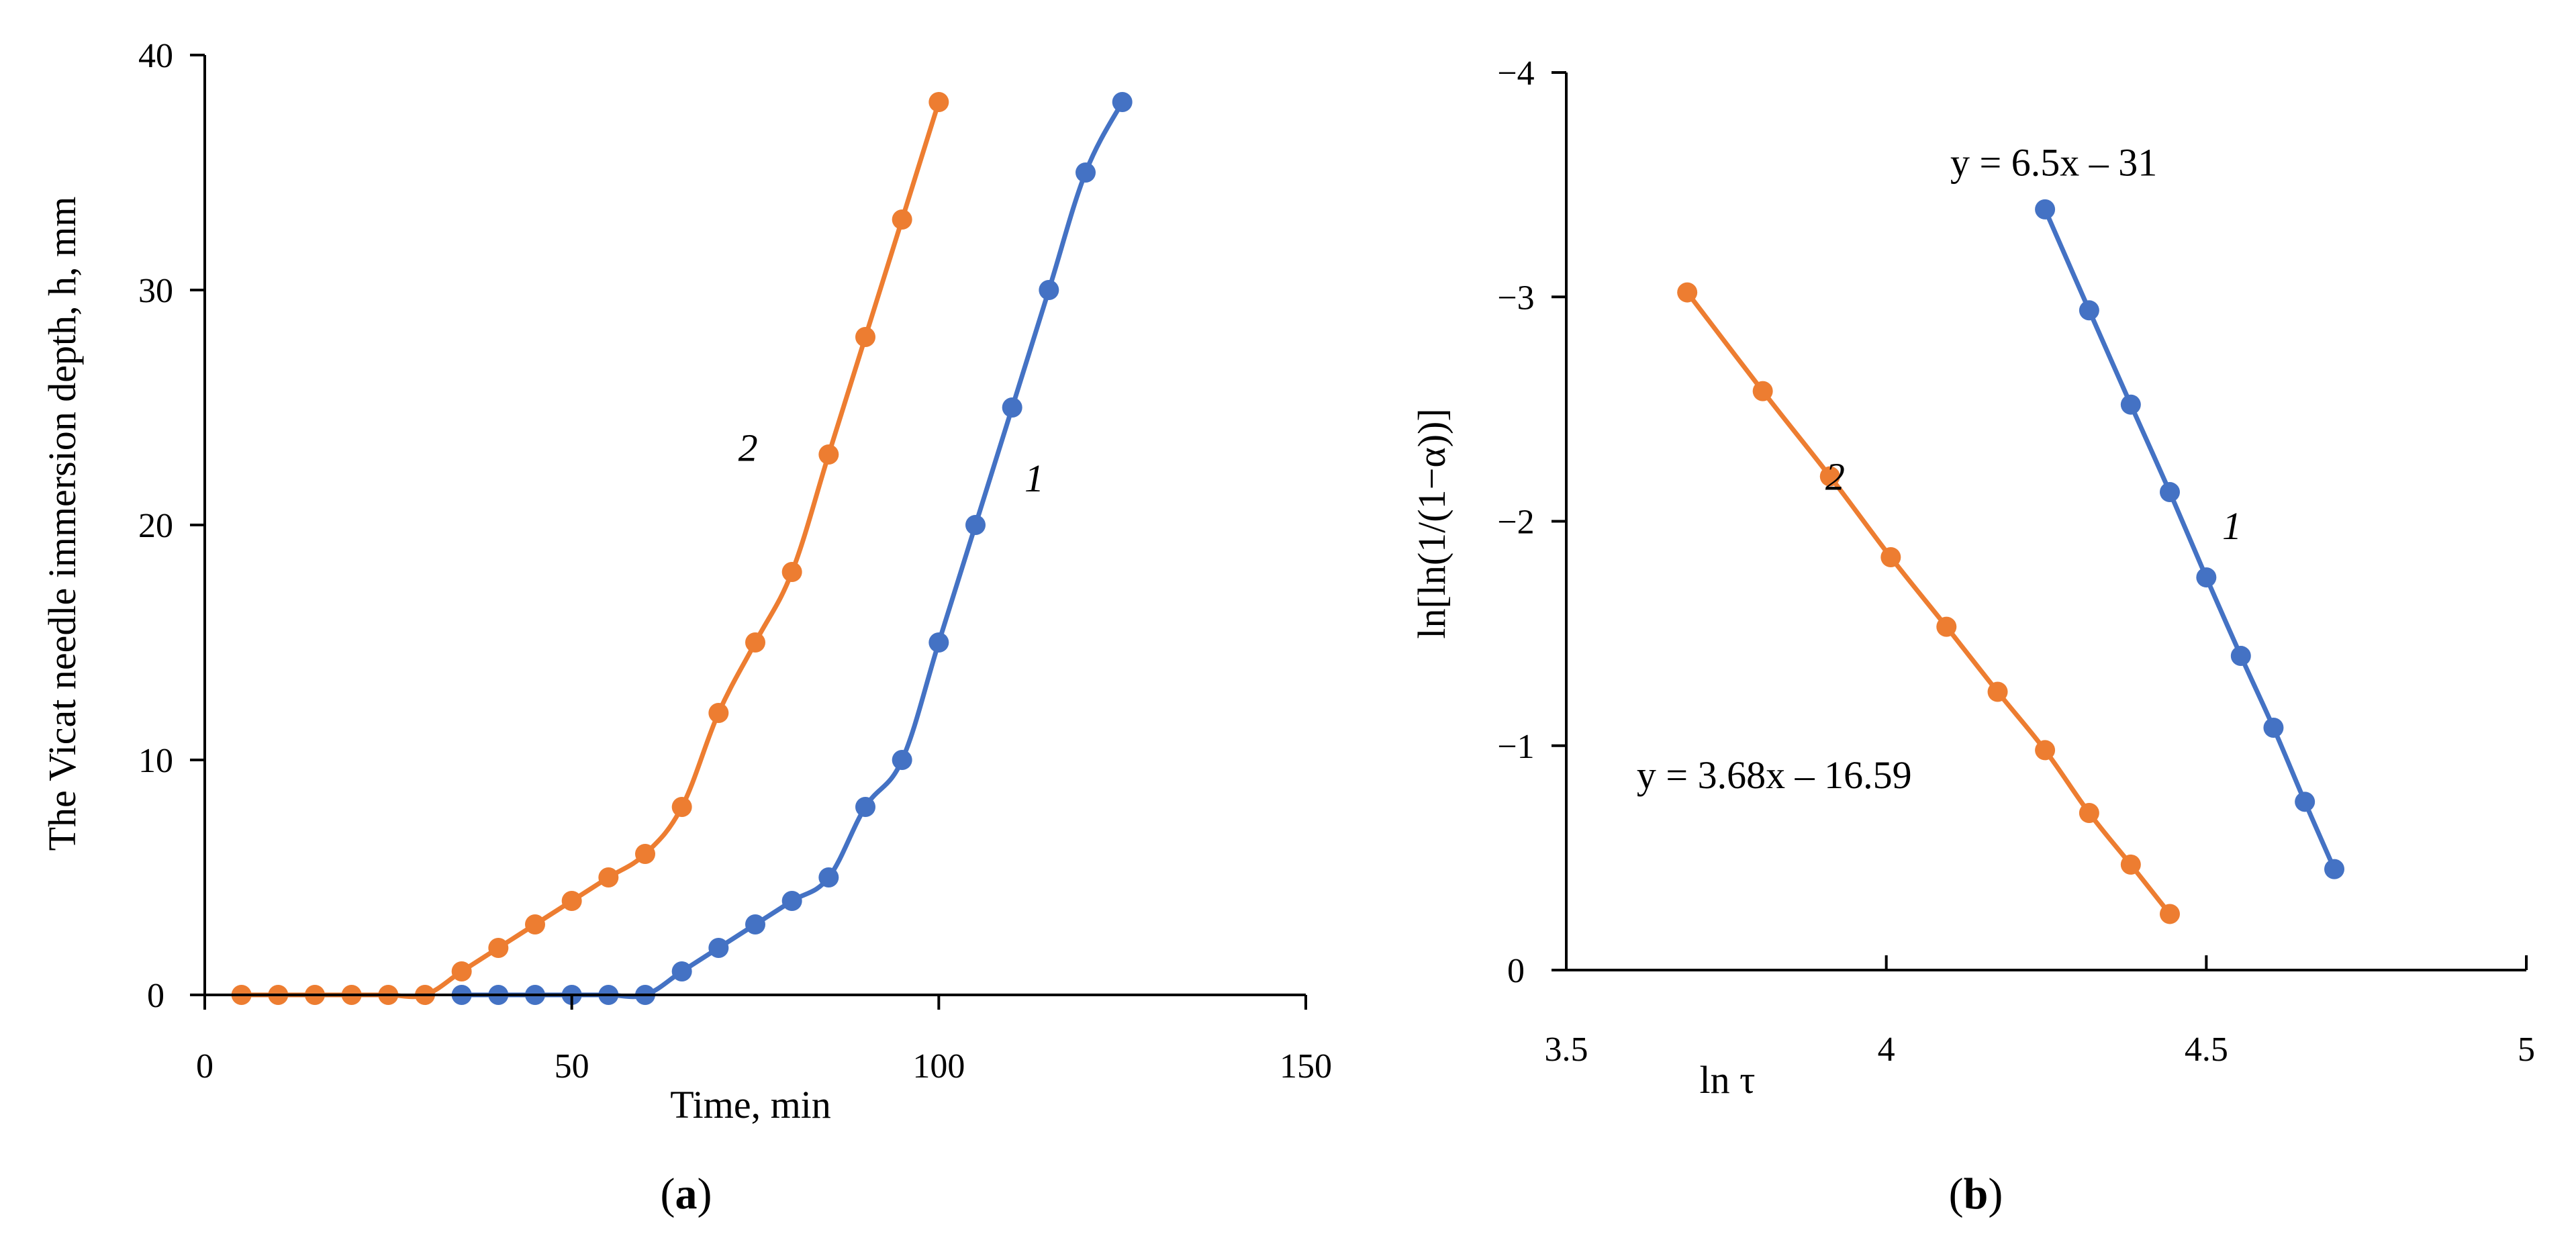 This screenshot has height=1248, width=2576. Describe the element at coordinates (1034, 478) in the screenshot. I see `chart-a-curve-label-1: 1` at that location.